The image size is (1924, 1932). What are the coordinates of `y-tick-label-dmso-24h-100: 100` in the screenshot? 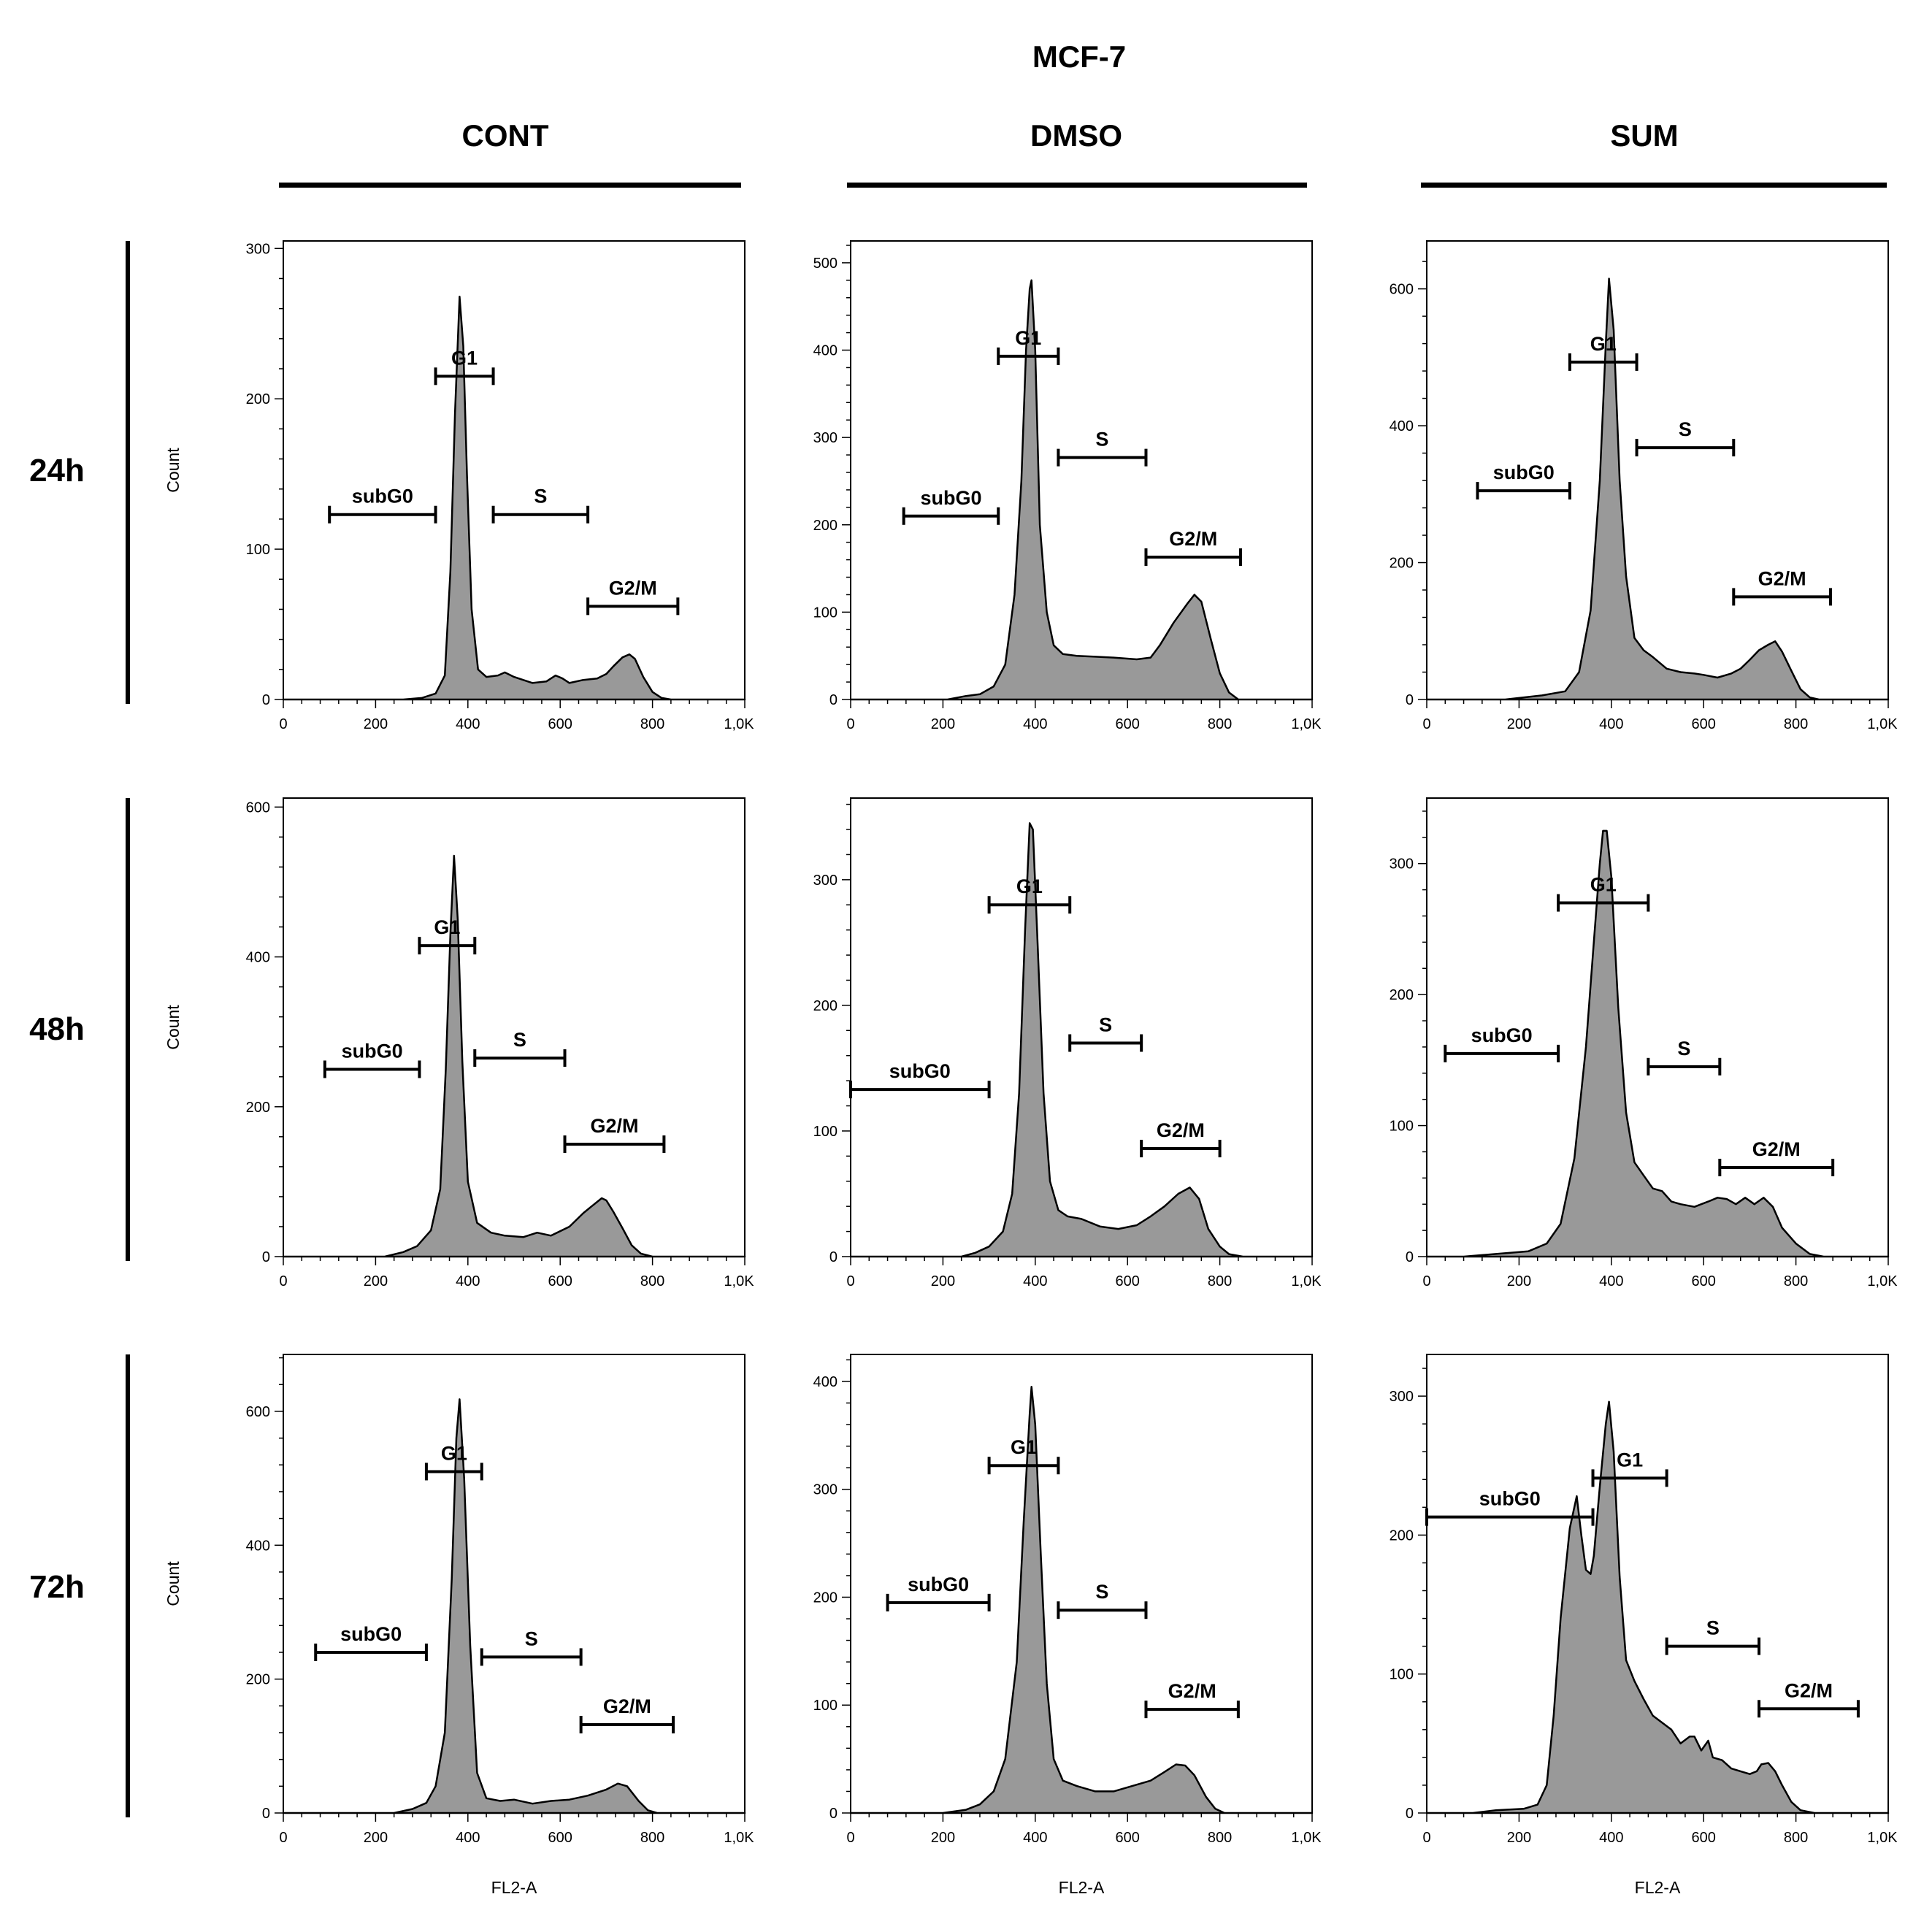 It's located at (825, 613).